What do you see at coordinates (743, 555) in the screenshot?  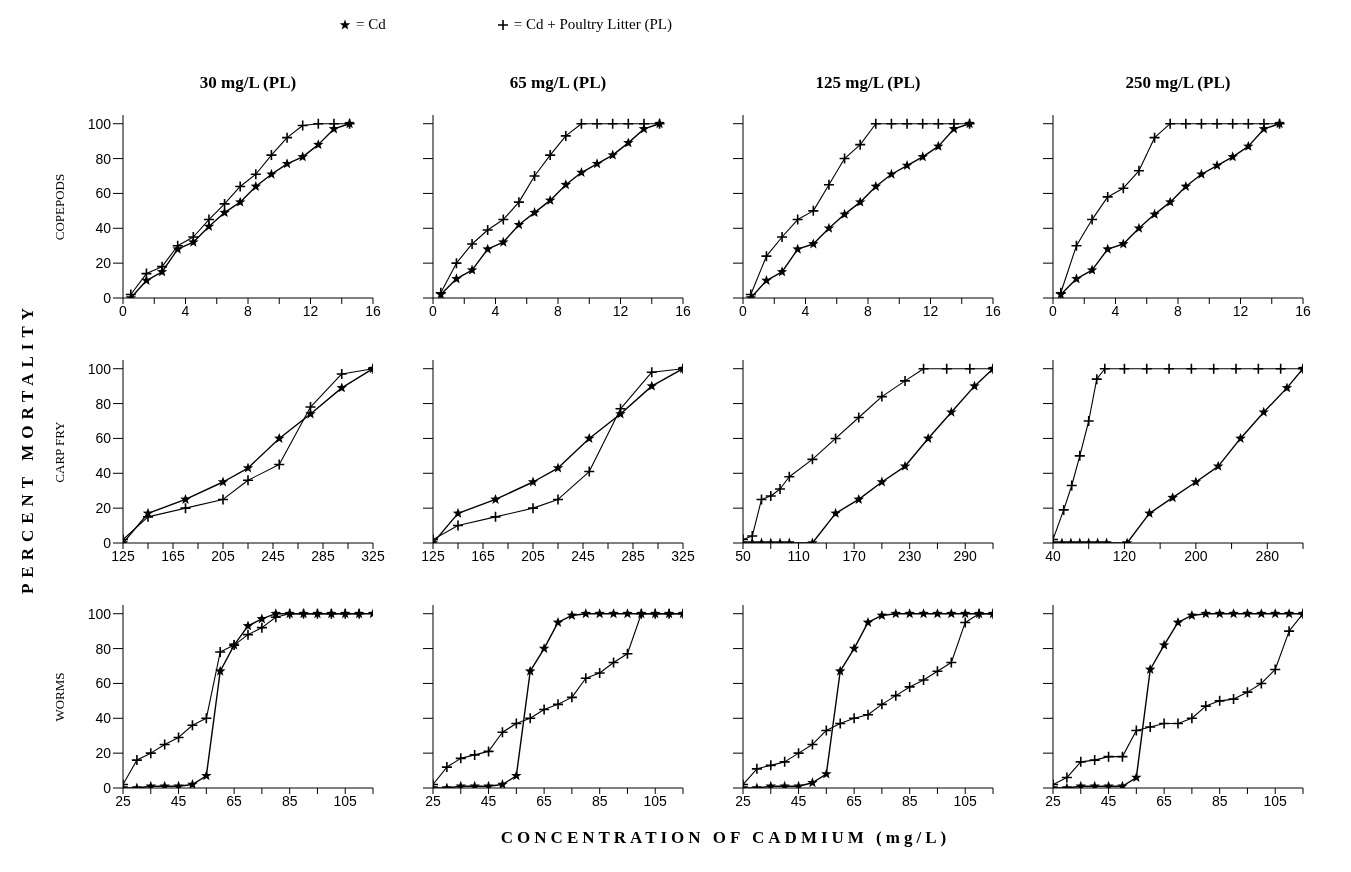 I see `x-tick-label: 50` at bounding box center [743, 555].